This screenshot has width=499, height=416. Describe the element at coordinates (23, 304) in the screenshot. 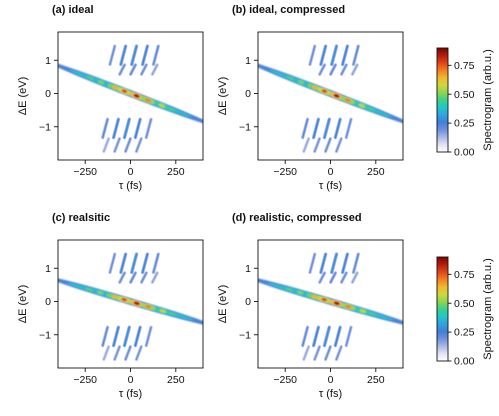

I see `y-axis-label: ΔE (eV)` at that location.